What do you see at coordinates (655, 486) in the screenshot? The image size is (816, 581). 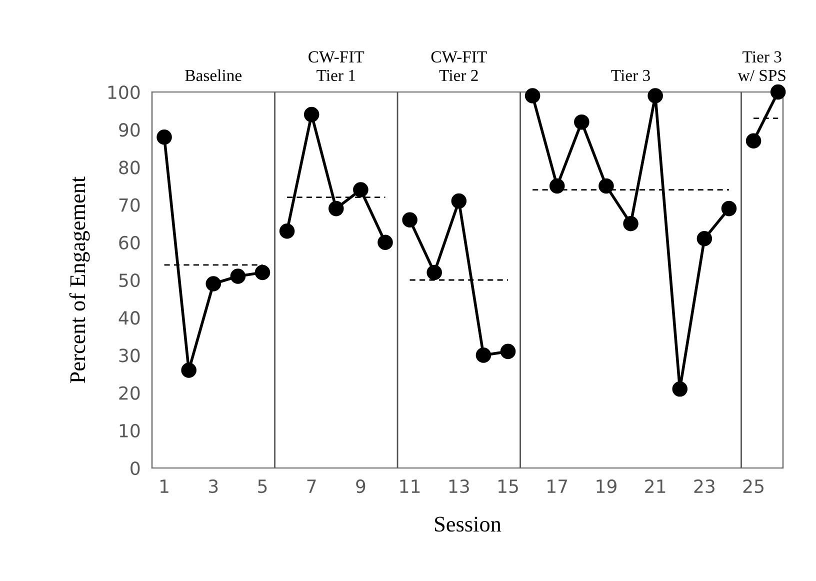 I see `x-tick-label: 21` at bounding box center [655, 486].